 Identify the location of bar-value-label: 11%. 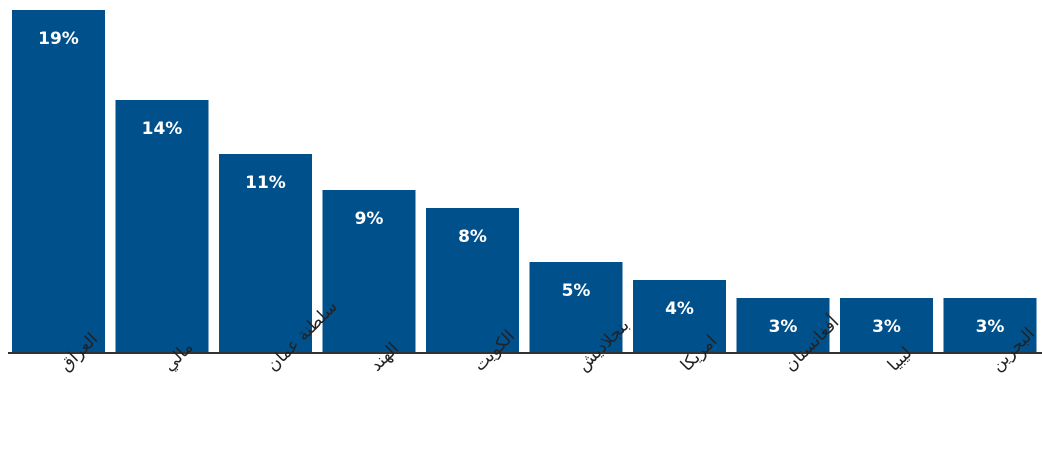
(265, 183).